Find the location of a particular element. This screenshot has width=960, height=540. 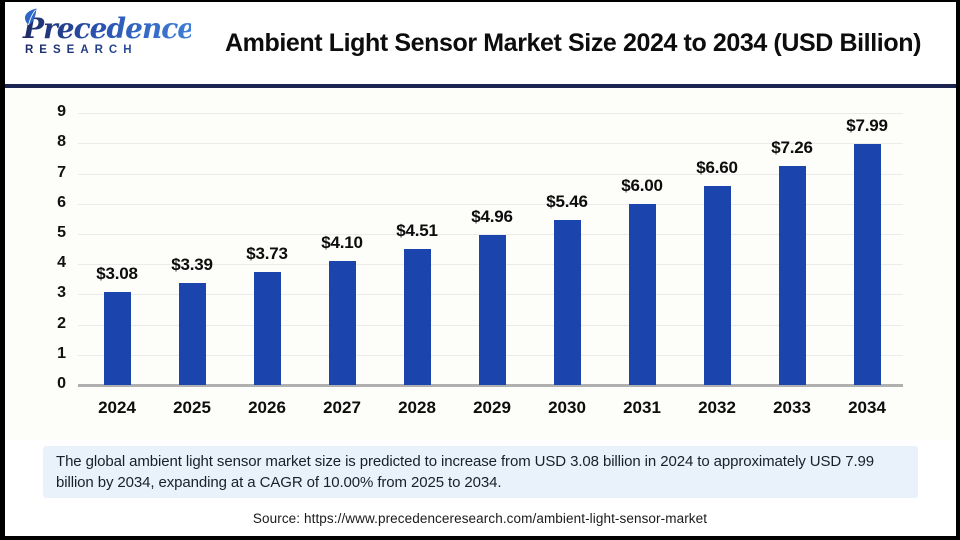

y-tick-label: 4 is located at coordinates (61, 263).